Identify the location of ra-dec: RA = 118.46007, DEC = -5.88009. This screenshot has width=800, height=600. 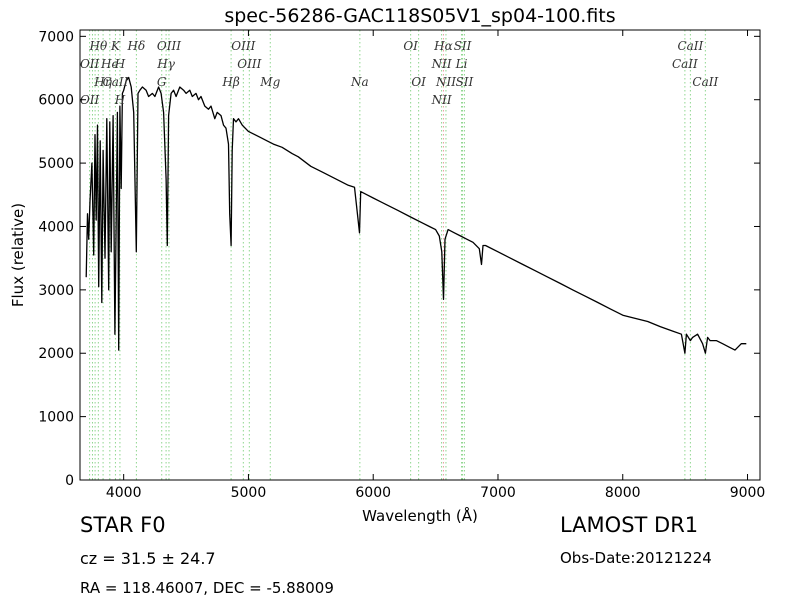
(207, 588).